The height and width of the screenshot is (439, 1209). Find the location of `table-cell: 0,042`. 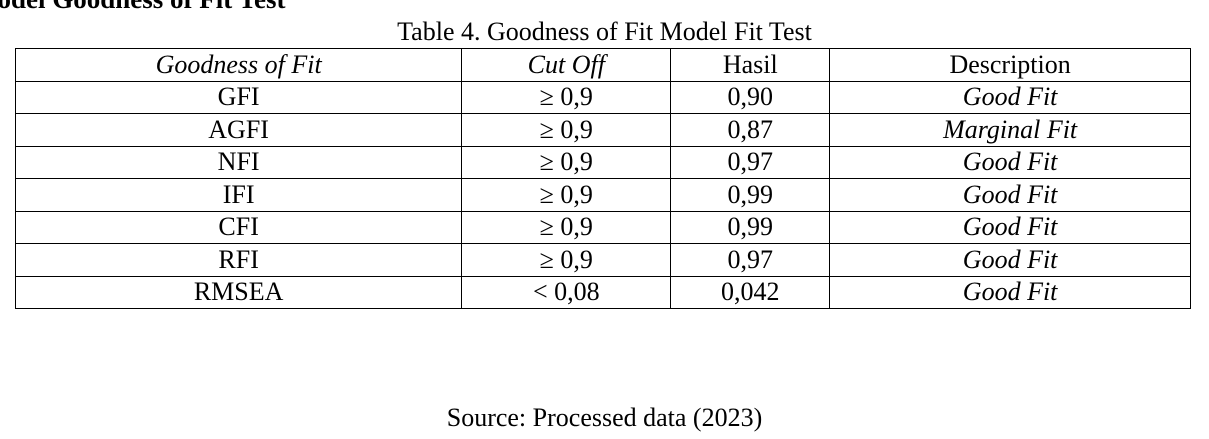

table-cell: 0,042 is located at coordinates (750, 292).